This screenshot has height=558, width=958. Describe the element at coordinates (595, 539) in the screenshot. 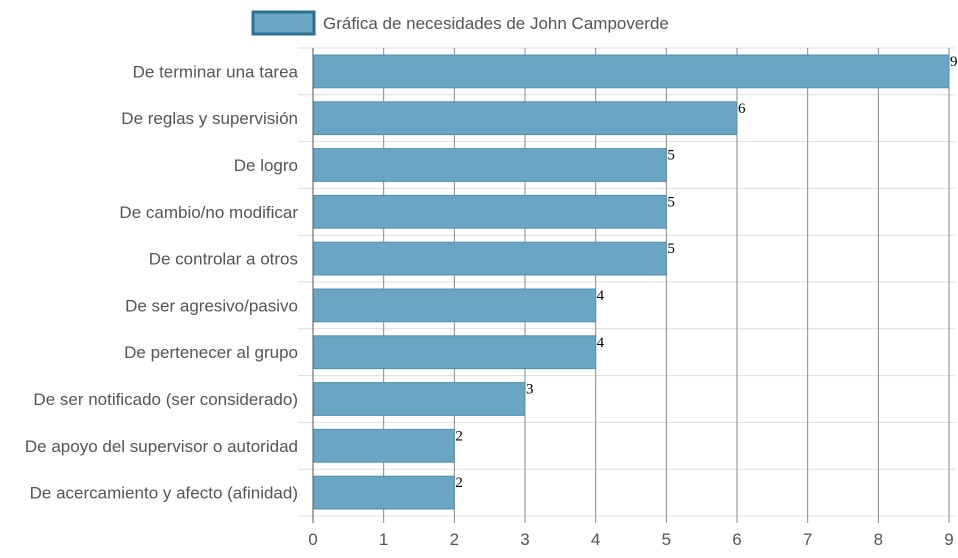

I see `x-tick-label: 4` at that location.